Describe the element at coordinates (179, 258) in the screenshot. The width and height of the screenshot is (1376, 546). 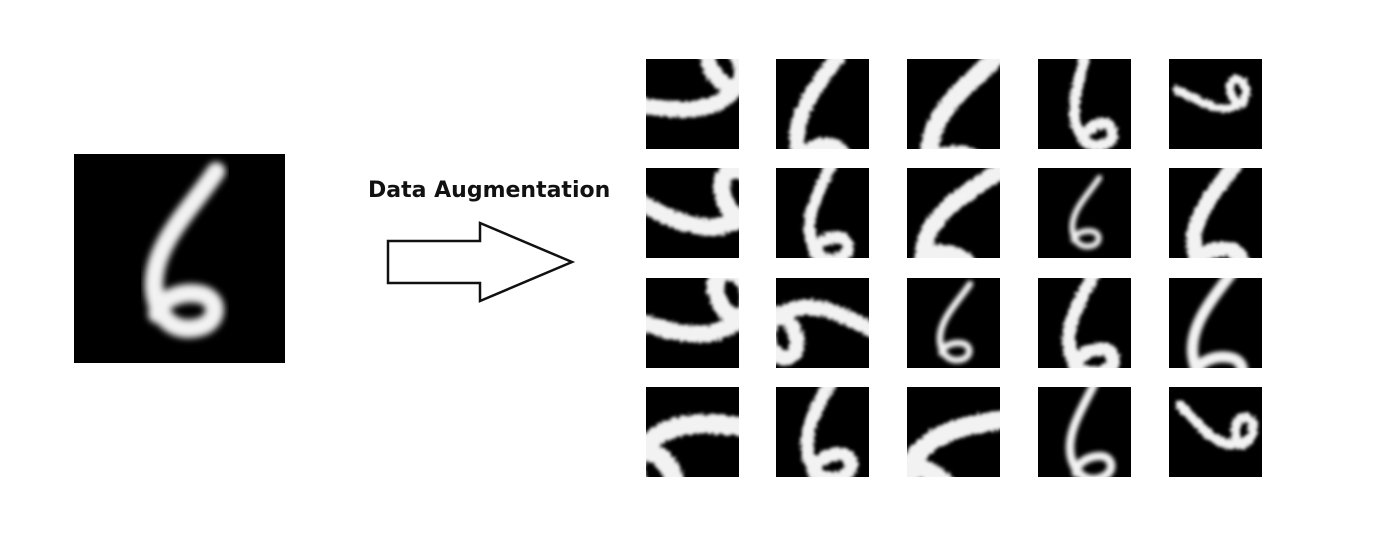
I see `source-digit-tile` at that location.